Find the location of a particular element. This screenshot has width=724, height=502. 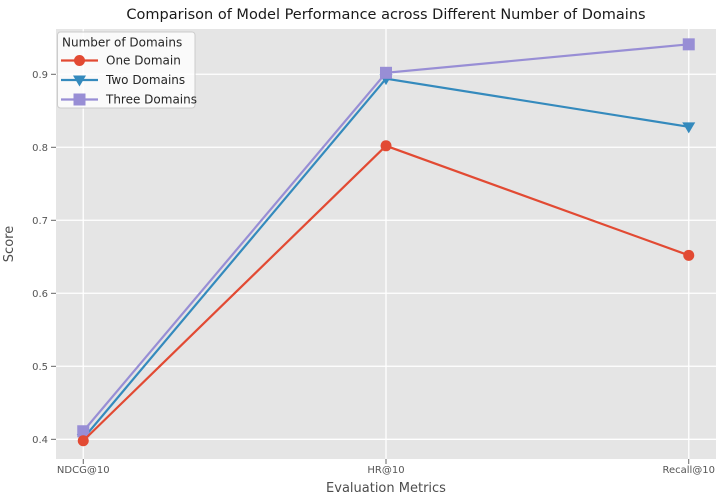

legend-entry: Two Domains is located at coordinates (123, 80).